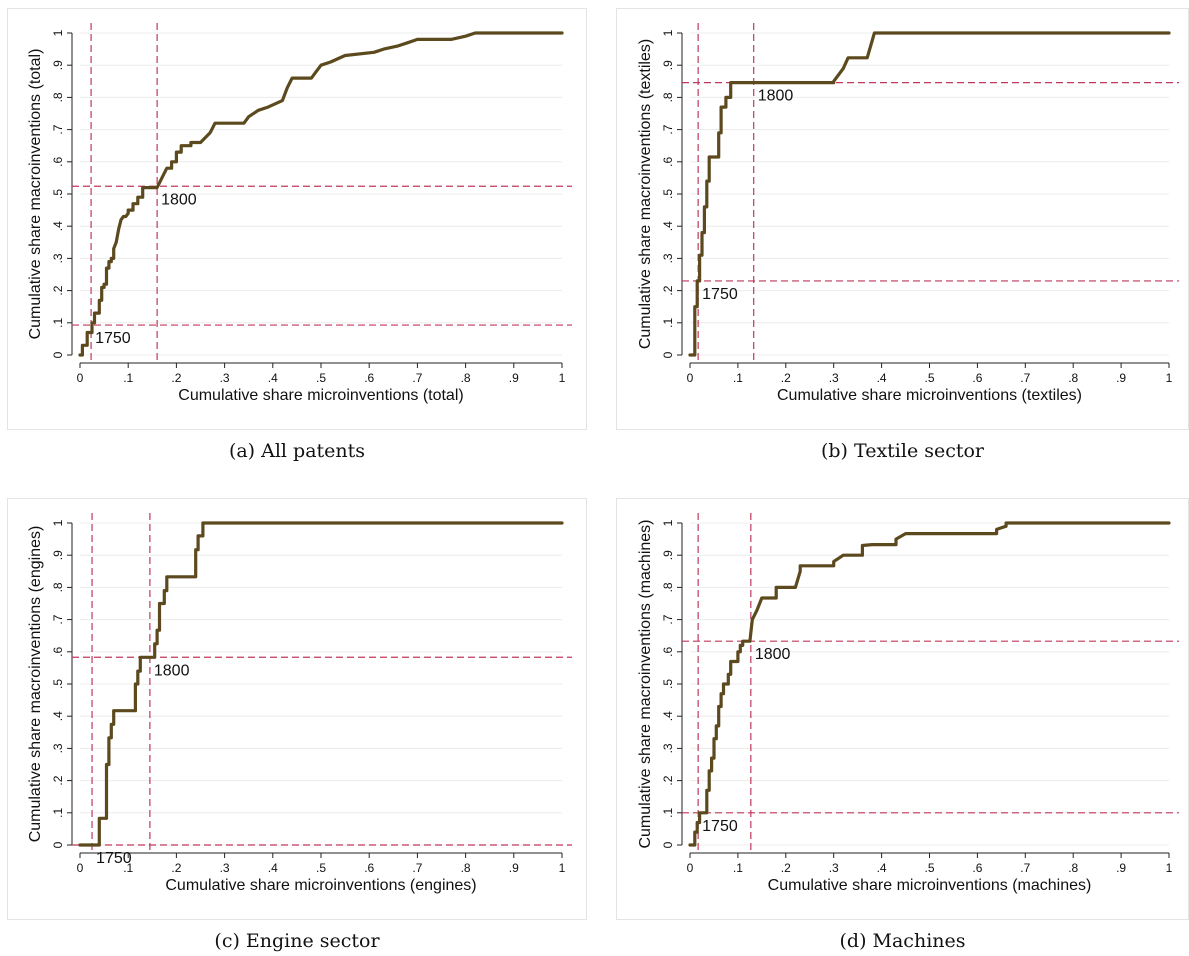  Describe the element at coordinates (297, 941) in the screenshot. I see `caption-c: (c) Engine sector` at that location.